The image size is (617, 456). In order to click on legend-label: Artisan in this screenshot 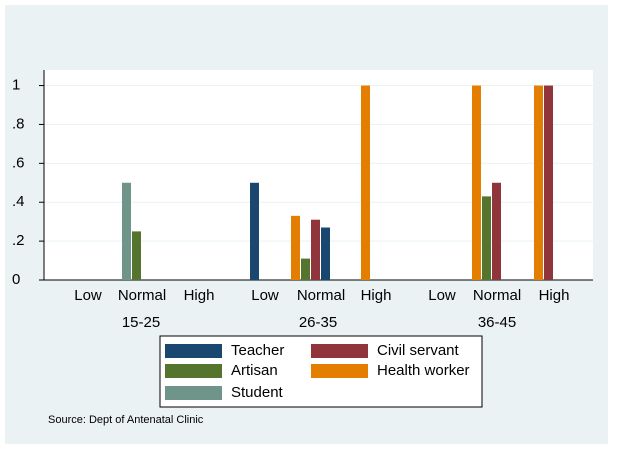, I will do `click(254, 370)`.